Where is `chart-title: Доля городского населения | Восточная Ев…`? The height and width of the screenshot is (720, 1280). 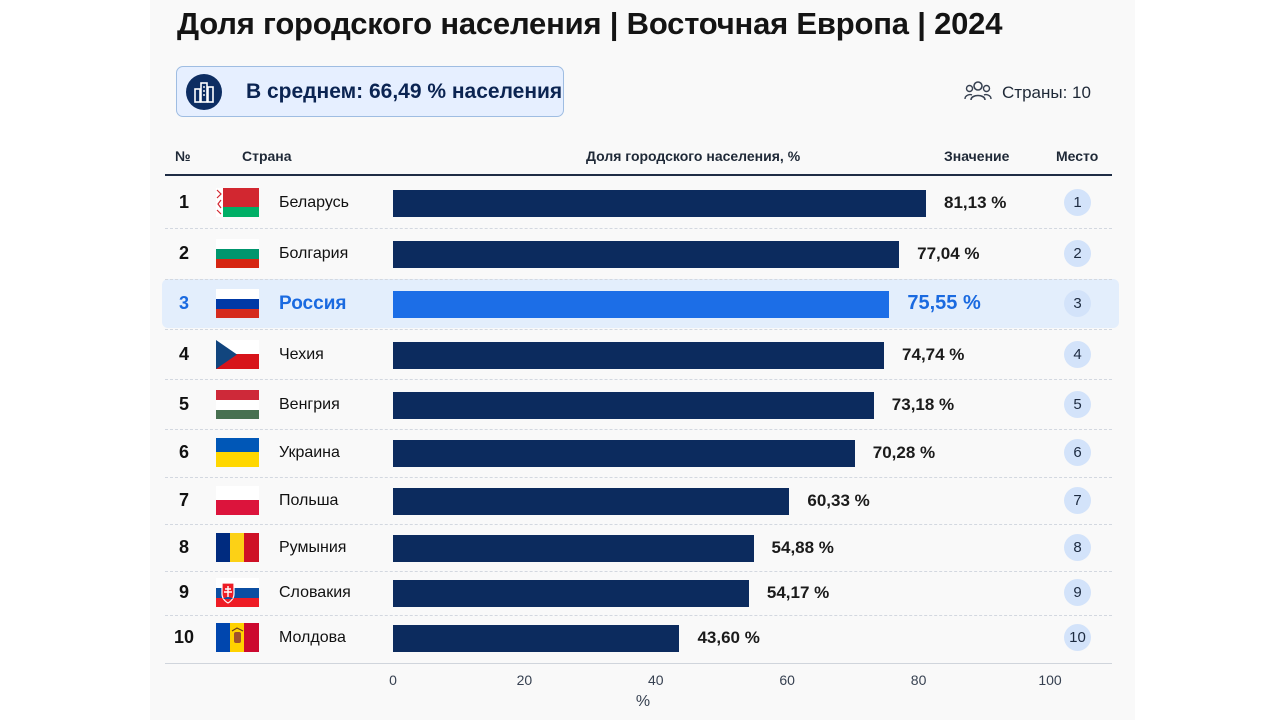
chart-title: Доля городского населения | Восточная Ев… is located at coordinates (590, 23).